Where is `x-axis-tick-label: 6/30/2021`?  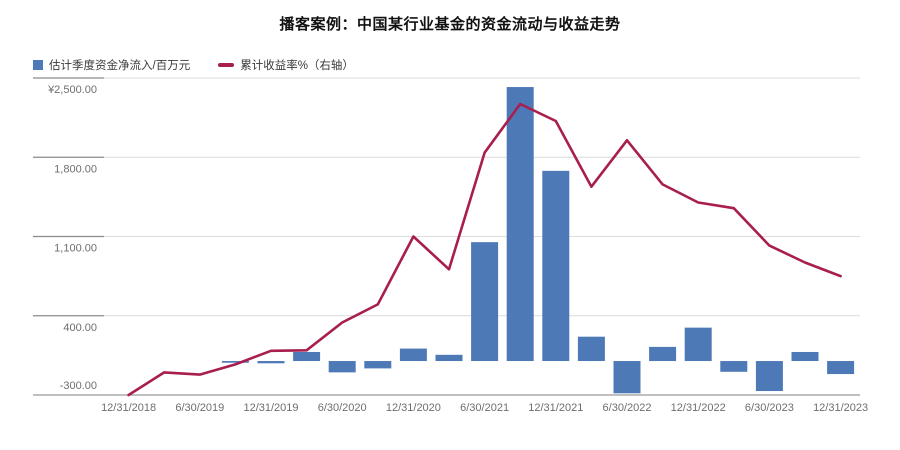
x-axis-tick-label: 6/30/2021 is located at coordinates (484, 408).